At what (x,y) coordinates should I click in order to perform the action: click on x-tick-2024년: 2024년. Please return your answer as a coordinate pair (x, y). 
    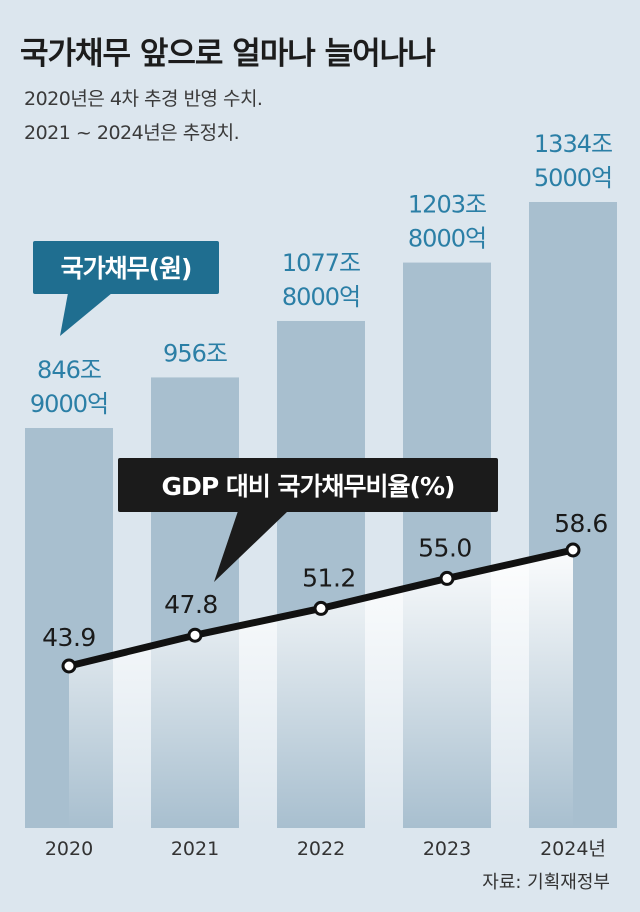
    Looking at the image, I should click on (573, 849).